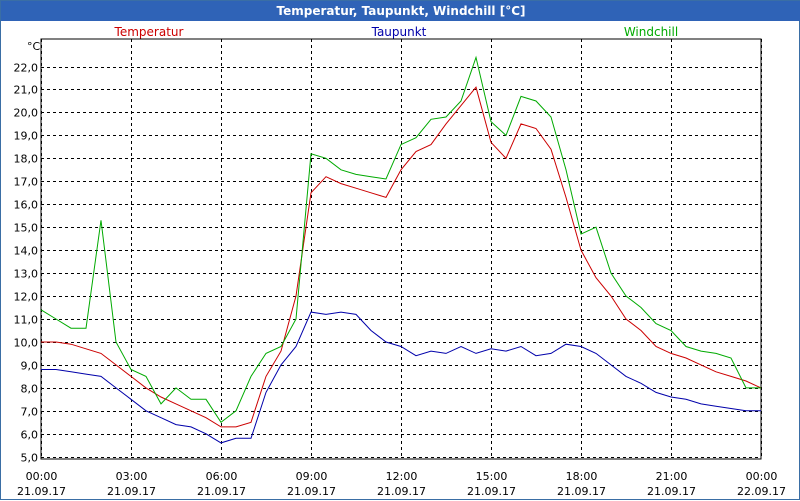 The image size is (800, 501). What do you see at coordinates (402, 476) in the screenshot?
I see `x-tick-time-label: 12:00` at bounding box center [402, 476].